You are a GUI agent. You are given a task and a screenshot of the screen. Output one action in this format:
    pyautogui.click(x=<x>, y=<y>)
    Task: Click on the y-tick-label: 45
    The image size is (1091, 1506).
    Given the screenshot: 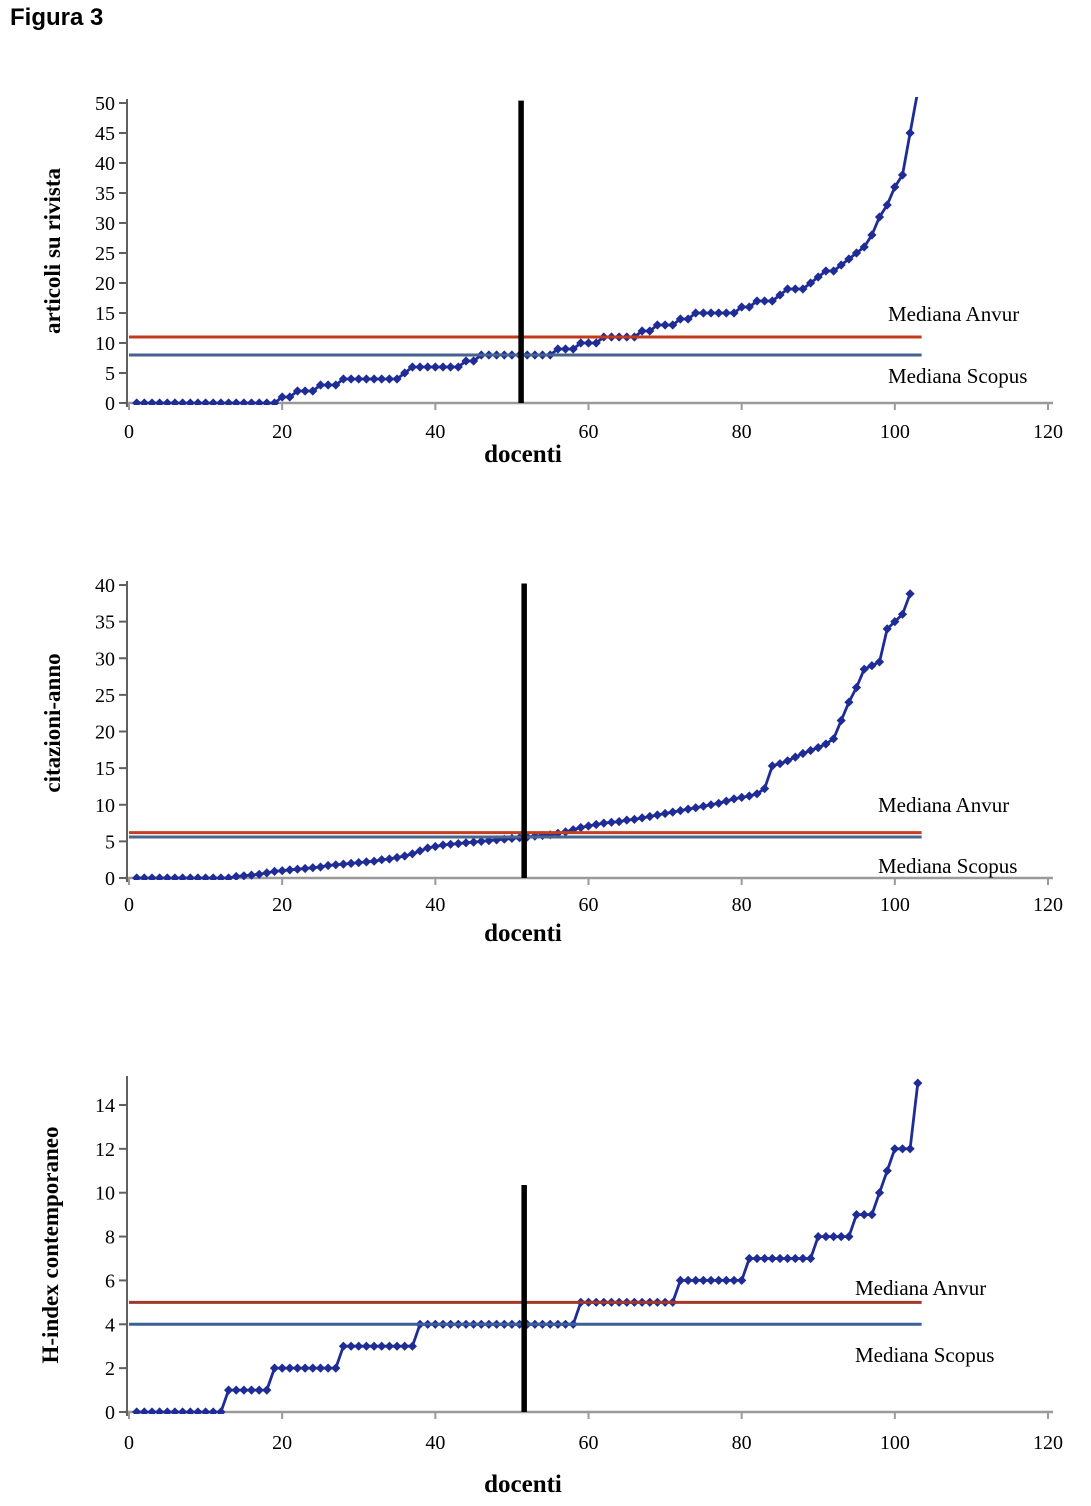 What is the action you would take?
    pyautogui.click(x=105, y=134)
    